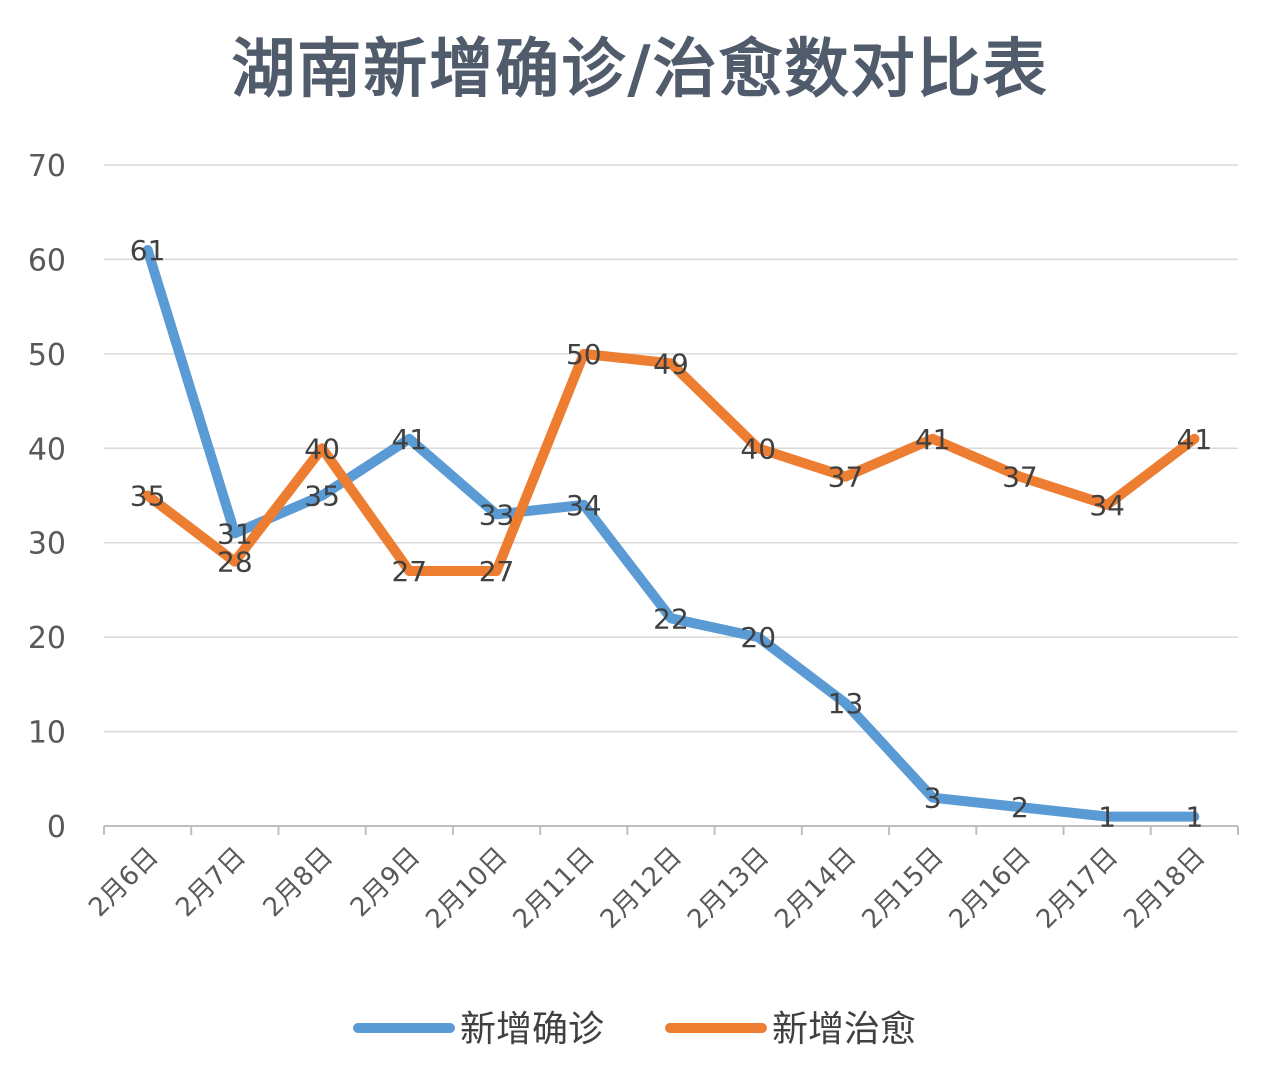  Describe the element at coordinates (497, 514) in the screenshot. I see `data-label: 33` at that location.